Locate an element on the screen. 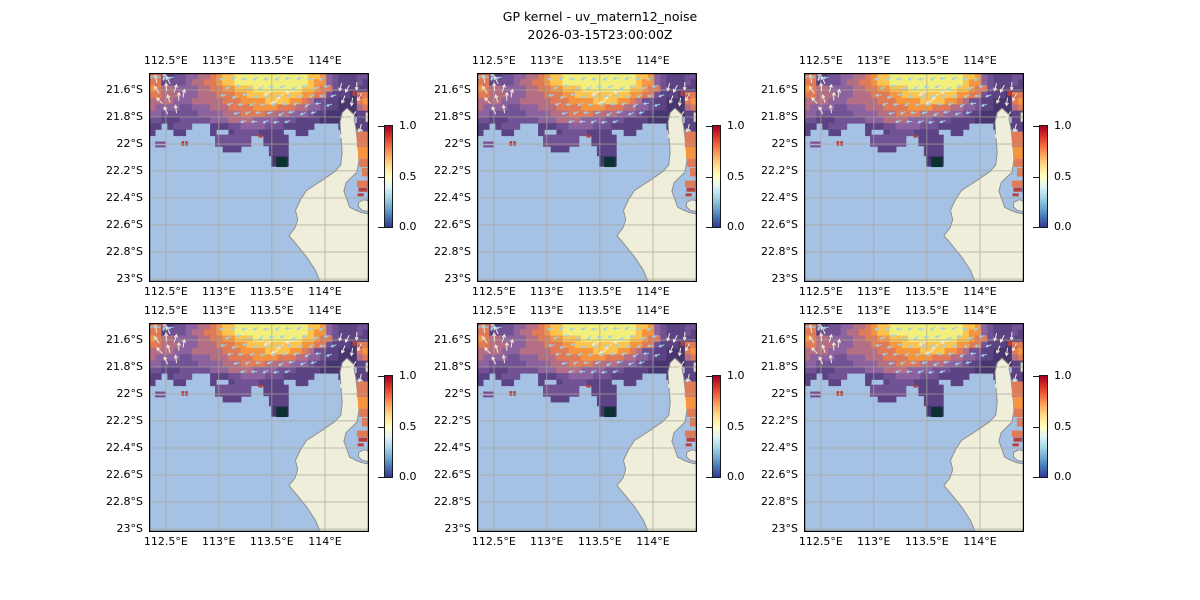 The image size is (1200, 600). land-layer is located at coordinates (328, 194).